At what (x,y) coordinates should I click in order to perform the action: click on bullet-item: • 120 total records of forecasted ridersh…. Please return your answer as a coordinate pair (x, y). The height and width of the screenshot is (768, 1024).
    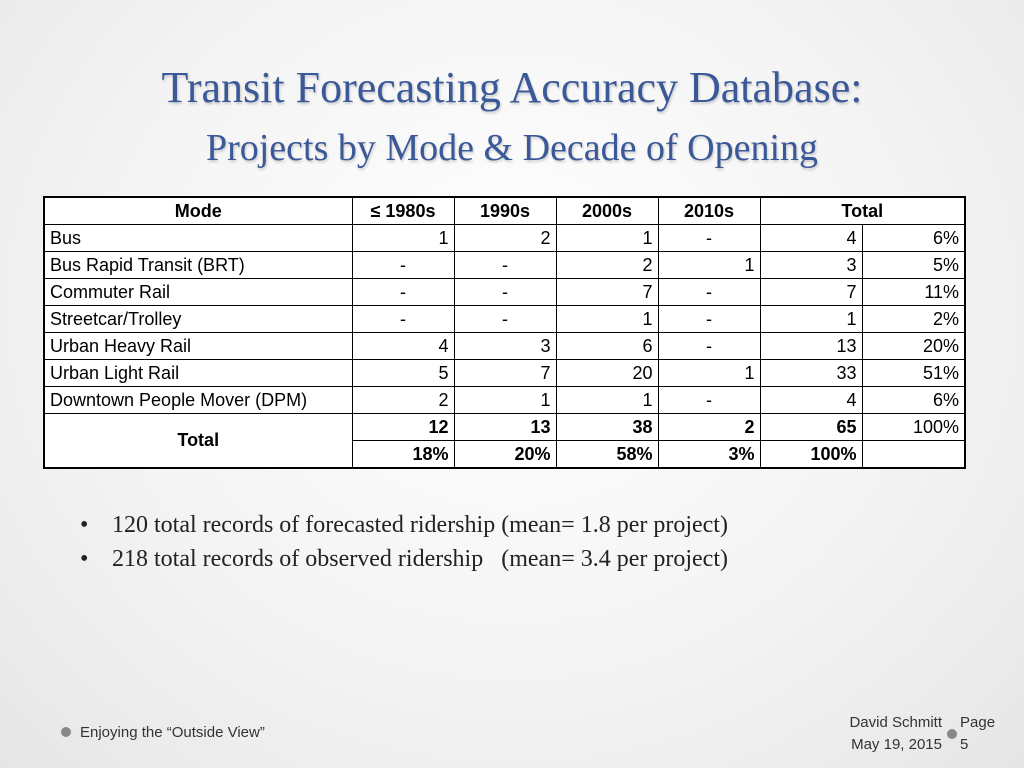
    Looking at the image, I should click on (404, 525).